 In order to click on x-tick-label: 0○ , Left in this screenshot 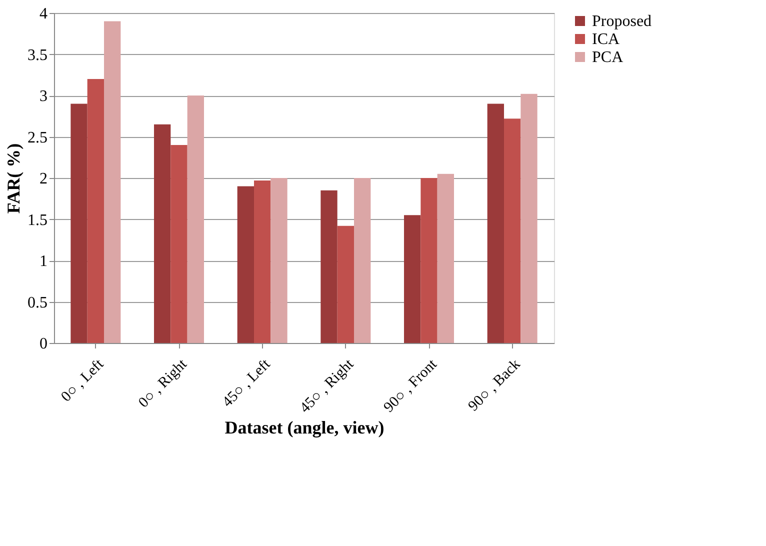, I will do `click(83, 381)`.